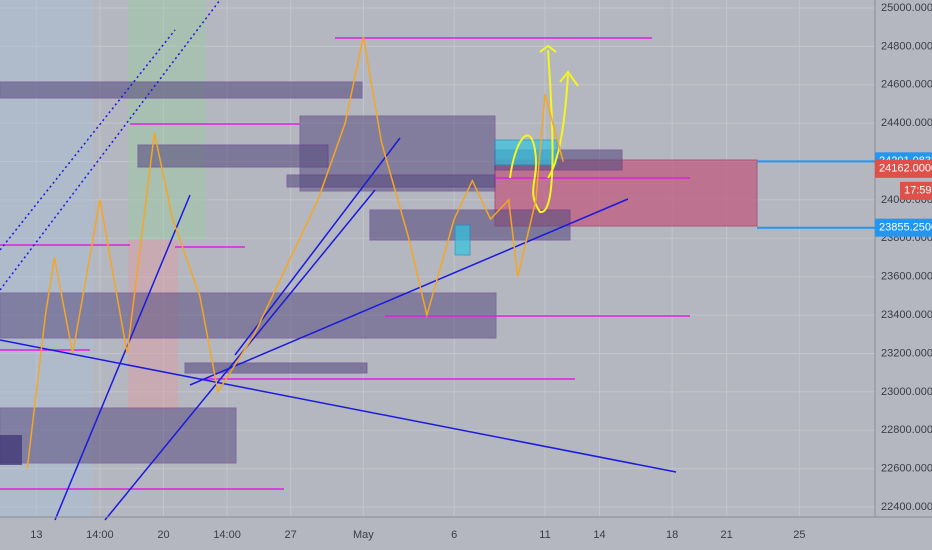  I want to click on y-tick-label: 22400.0000, so click(906, 507).